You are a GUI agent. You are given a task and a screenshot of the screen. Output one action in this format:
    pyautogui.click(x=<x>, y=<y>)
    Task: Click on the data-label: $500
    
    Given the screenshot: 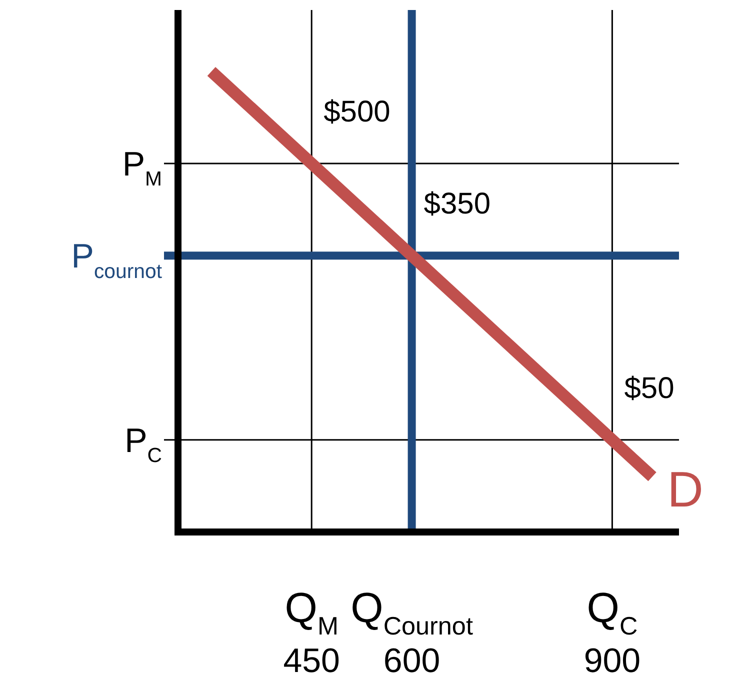 What is the action you would take?
    pyautogui.click(x=357, y=112)
    